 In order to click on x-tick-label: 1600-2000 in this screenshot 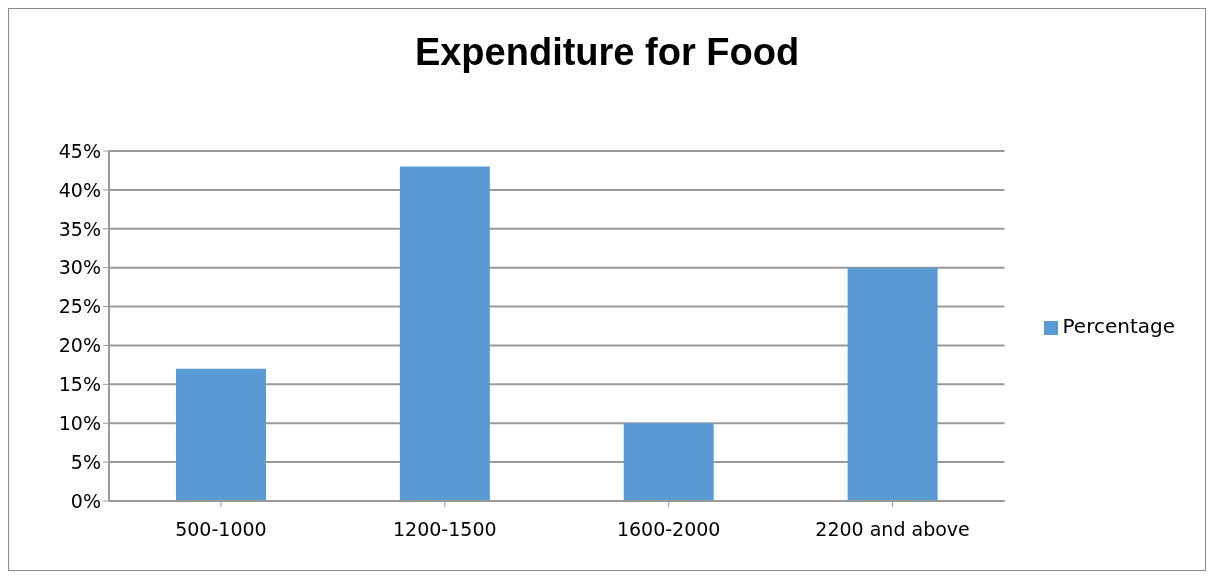, I will do `click(668, 529)`.